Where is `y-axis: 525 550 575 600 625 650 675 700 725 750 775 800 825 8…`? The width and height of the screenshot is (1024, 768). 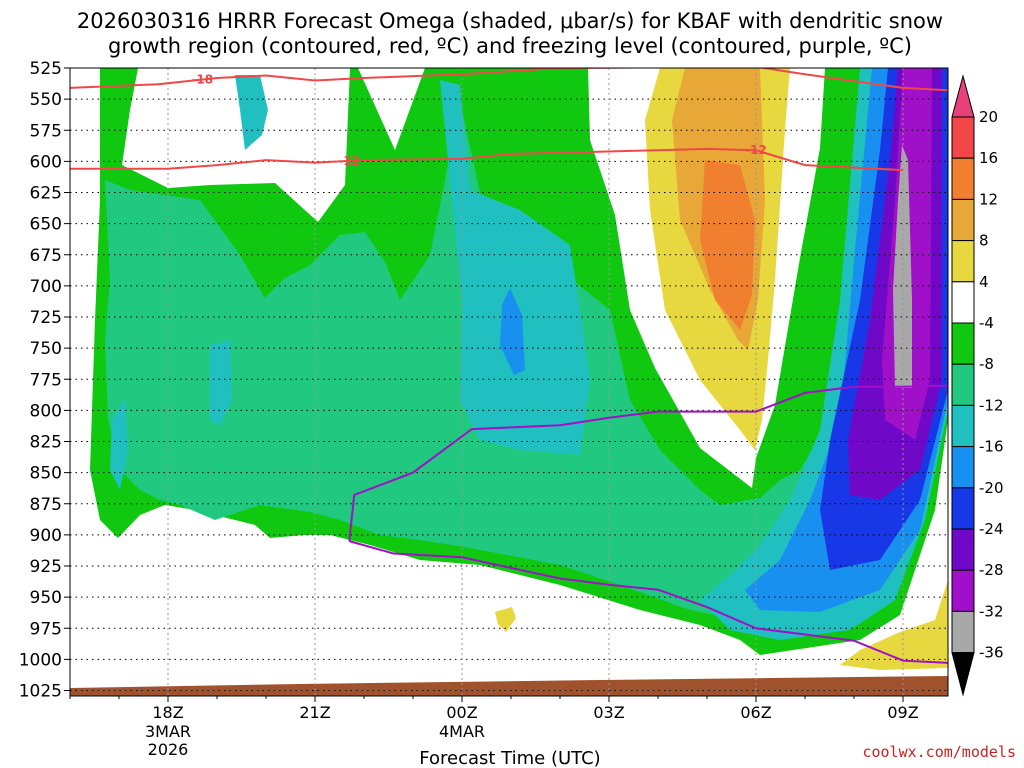 y-axis: 525 550 575 600 625 650 675 700 725 750 775 800 825 8… is located at coordinates (44, 380).